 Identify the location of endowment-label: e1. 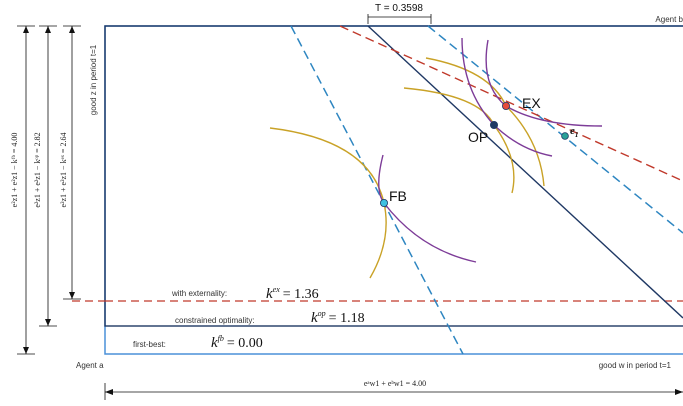
(574, 132).